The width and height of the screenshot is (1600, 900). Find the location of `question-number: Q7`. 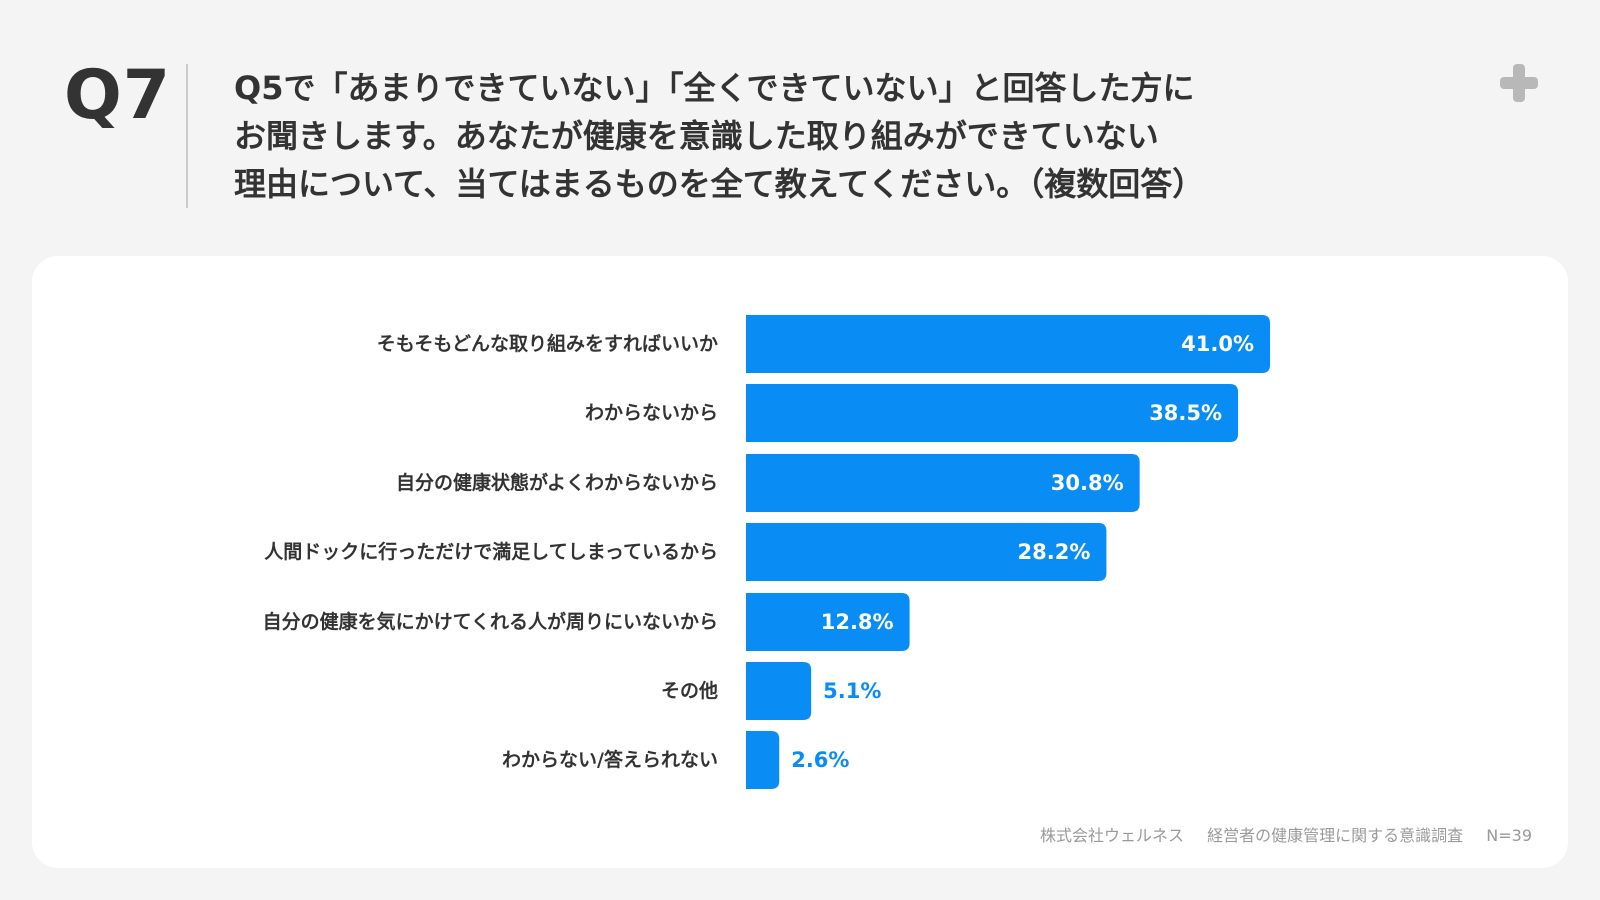

question-number: Q7 is located at coordinates (118, 95).